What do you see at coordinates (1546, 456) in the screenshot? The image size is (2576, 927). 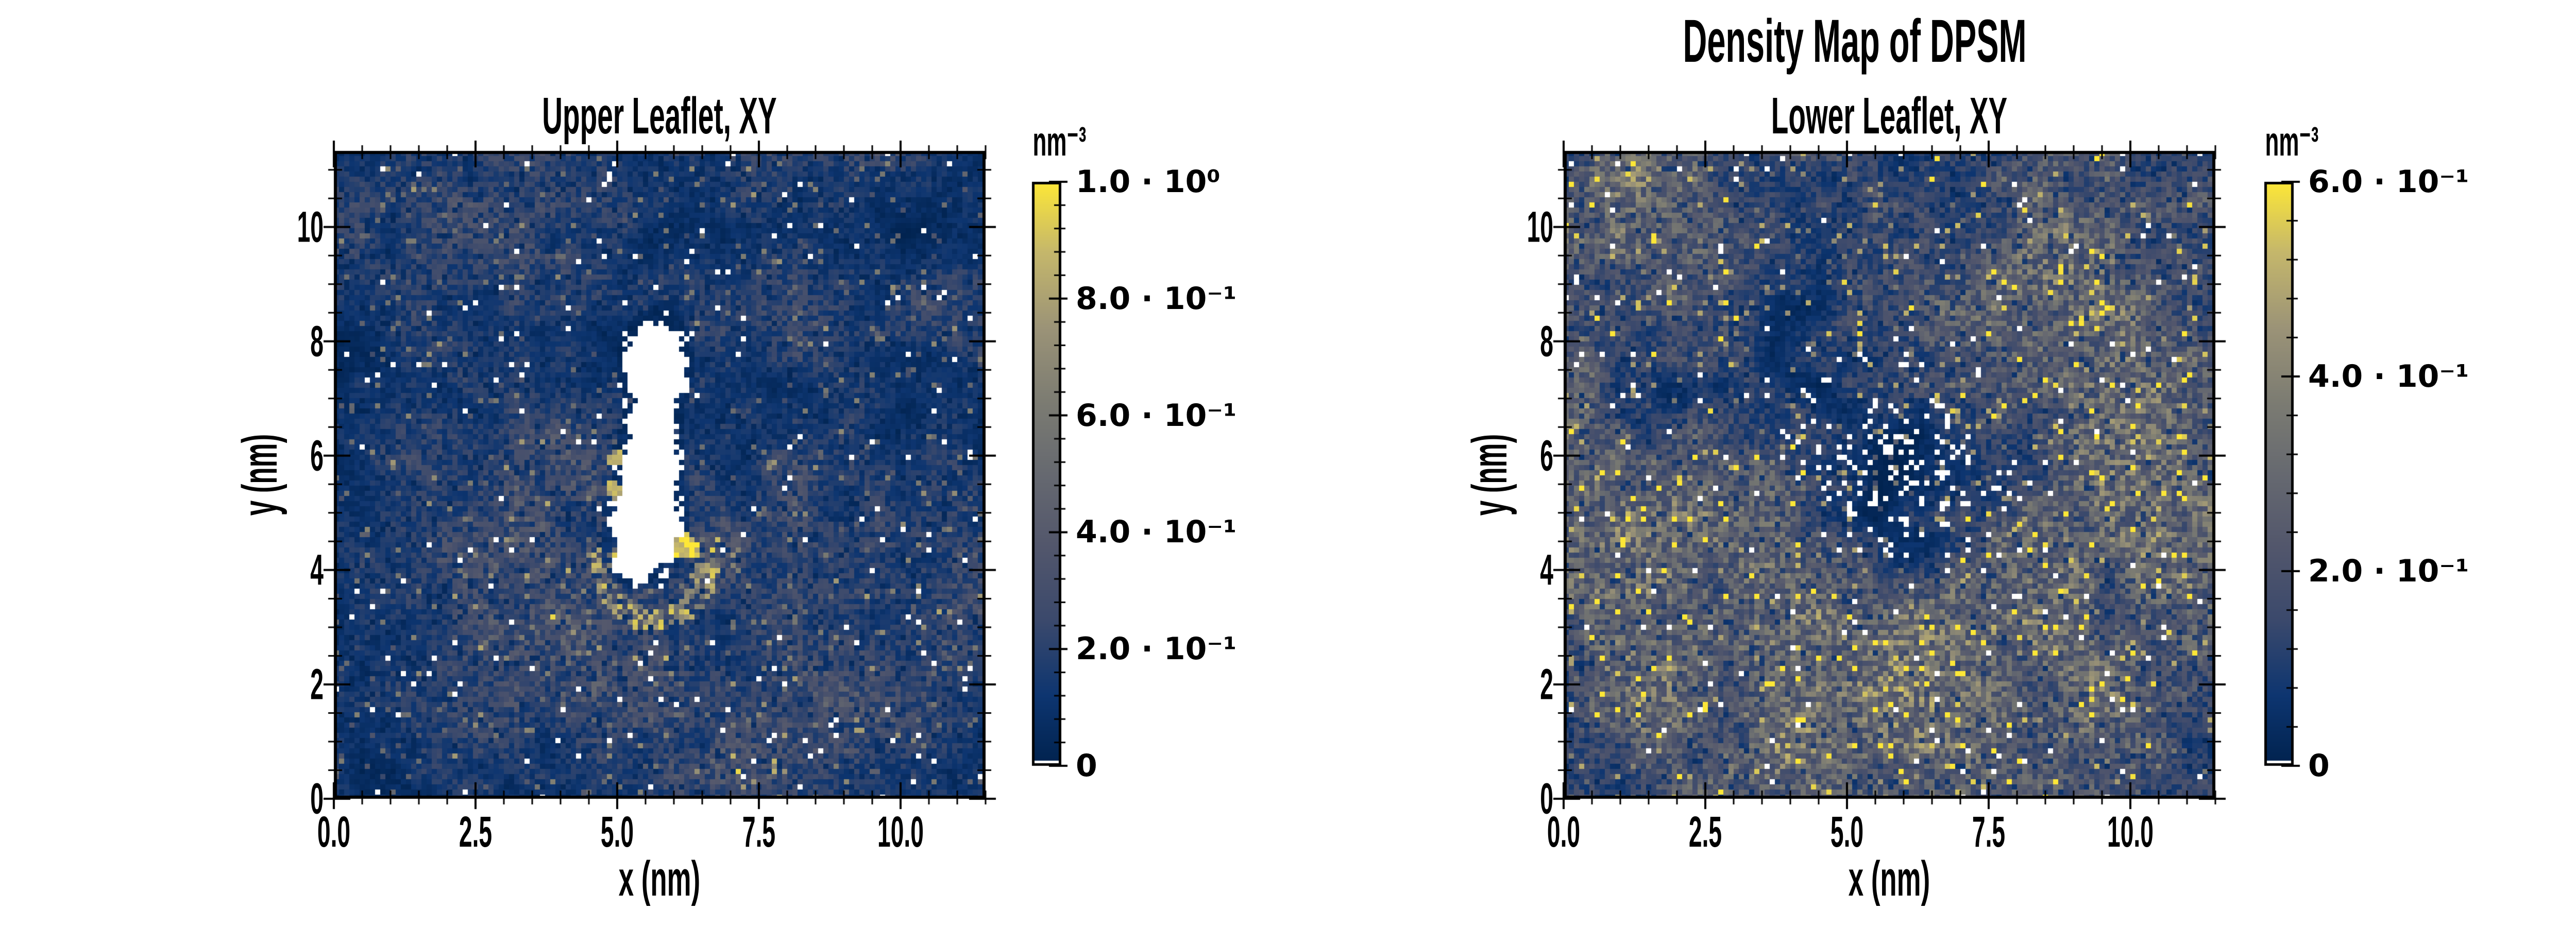 I see `y-tick-label-lower-leaflet-xy-6: 6` at bounding box center [1546, 456].